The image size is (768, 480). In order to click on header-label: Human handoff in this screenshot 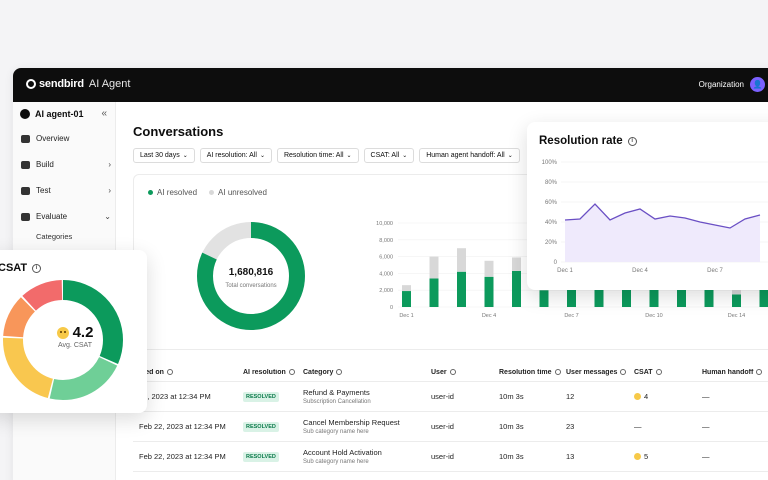, I will do `click(728, 372)`.